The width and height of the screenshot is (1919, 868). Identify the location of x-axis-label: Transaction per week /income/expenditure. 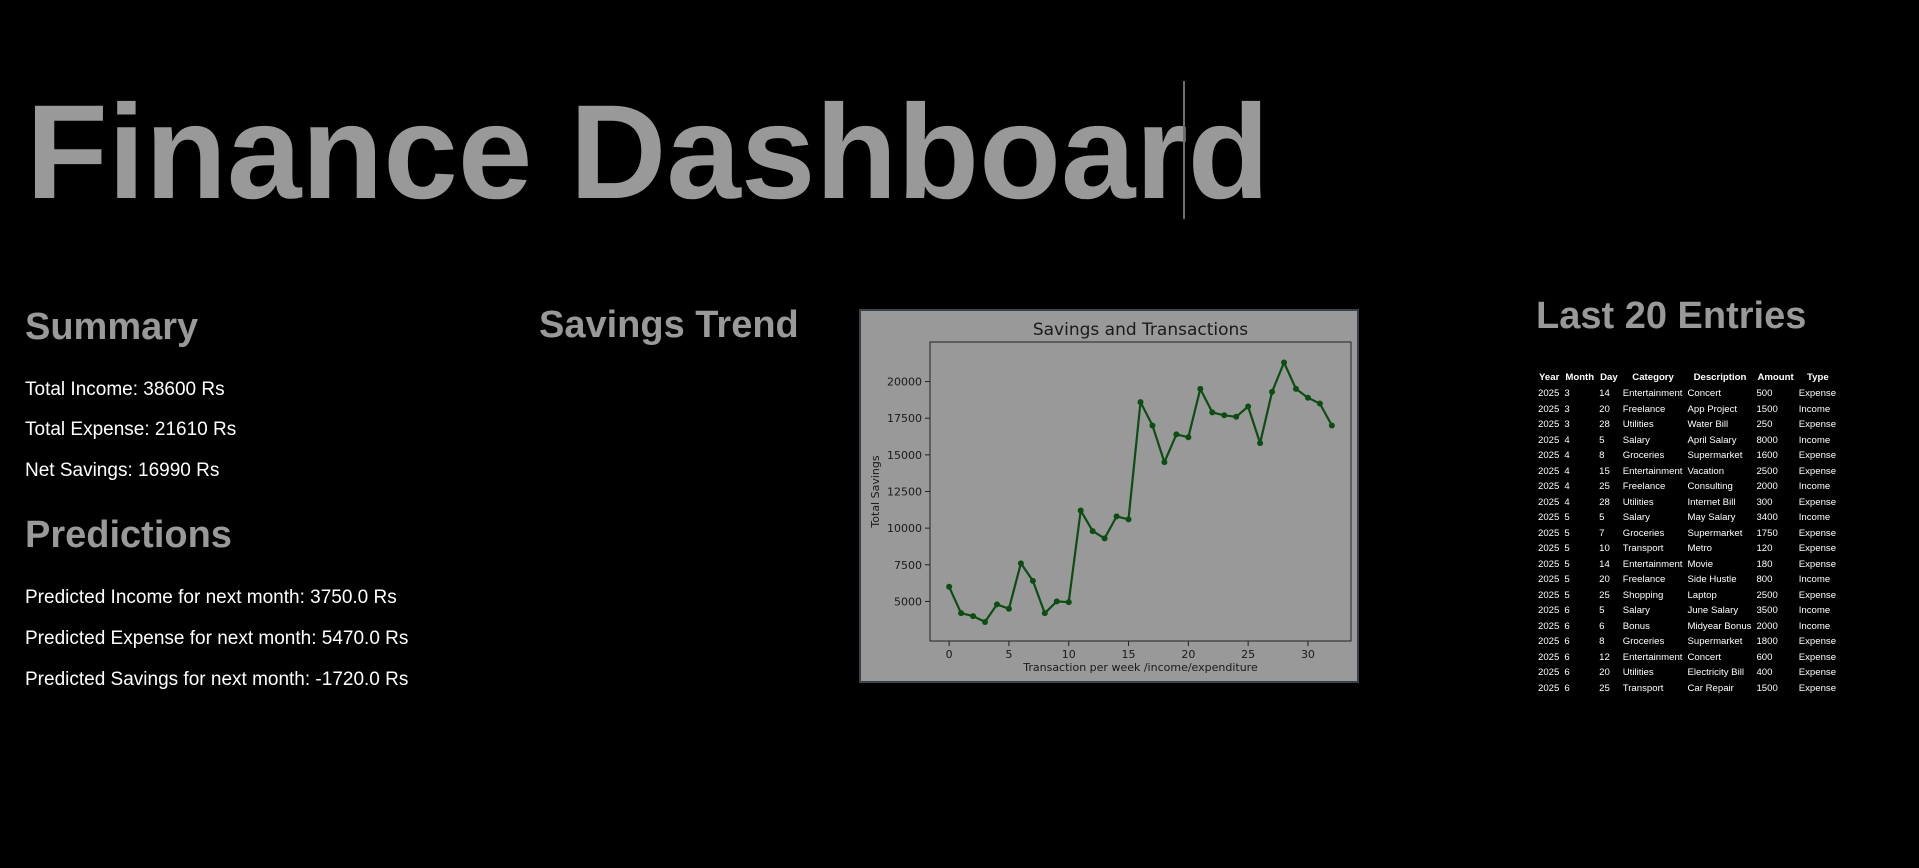
(1140, 667).